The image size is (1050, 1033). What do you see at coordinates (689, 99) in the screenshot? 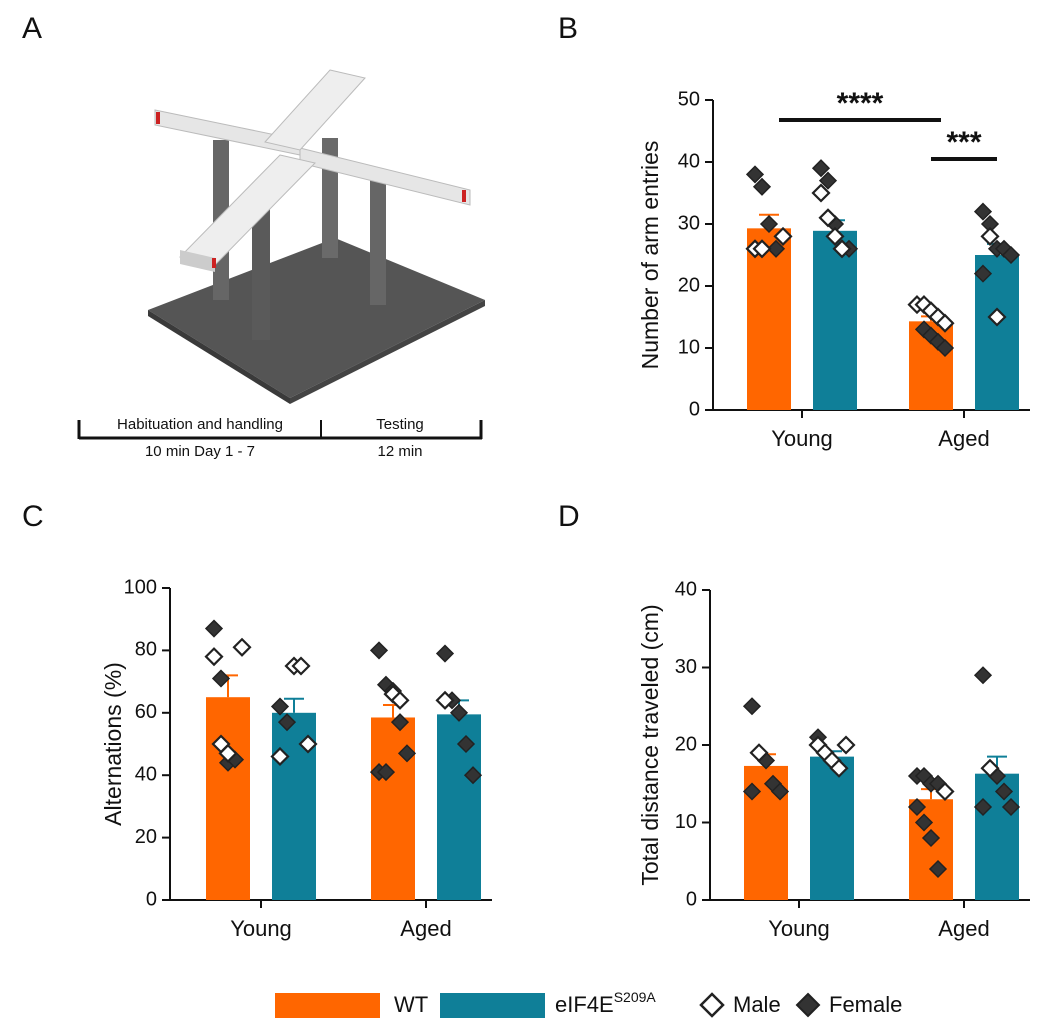
I see `y-tick-label: 50` at bounding box center [689, 99].